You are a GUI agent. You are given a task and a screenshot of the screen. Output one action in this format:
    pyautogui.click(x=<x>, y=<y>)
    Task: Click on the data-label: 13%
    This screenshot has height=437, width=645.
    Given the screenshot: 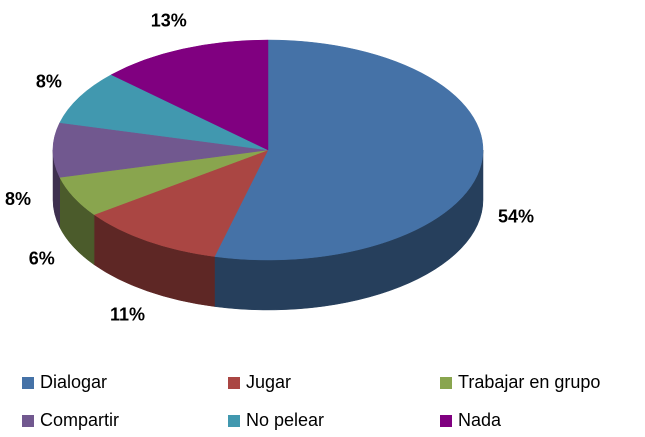 What is the action you would take?
    pyautogui.click(x=169, y=20)
    